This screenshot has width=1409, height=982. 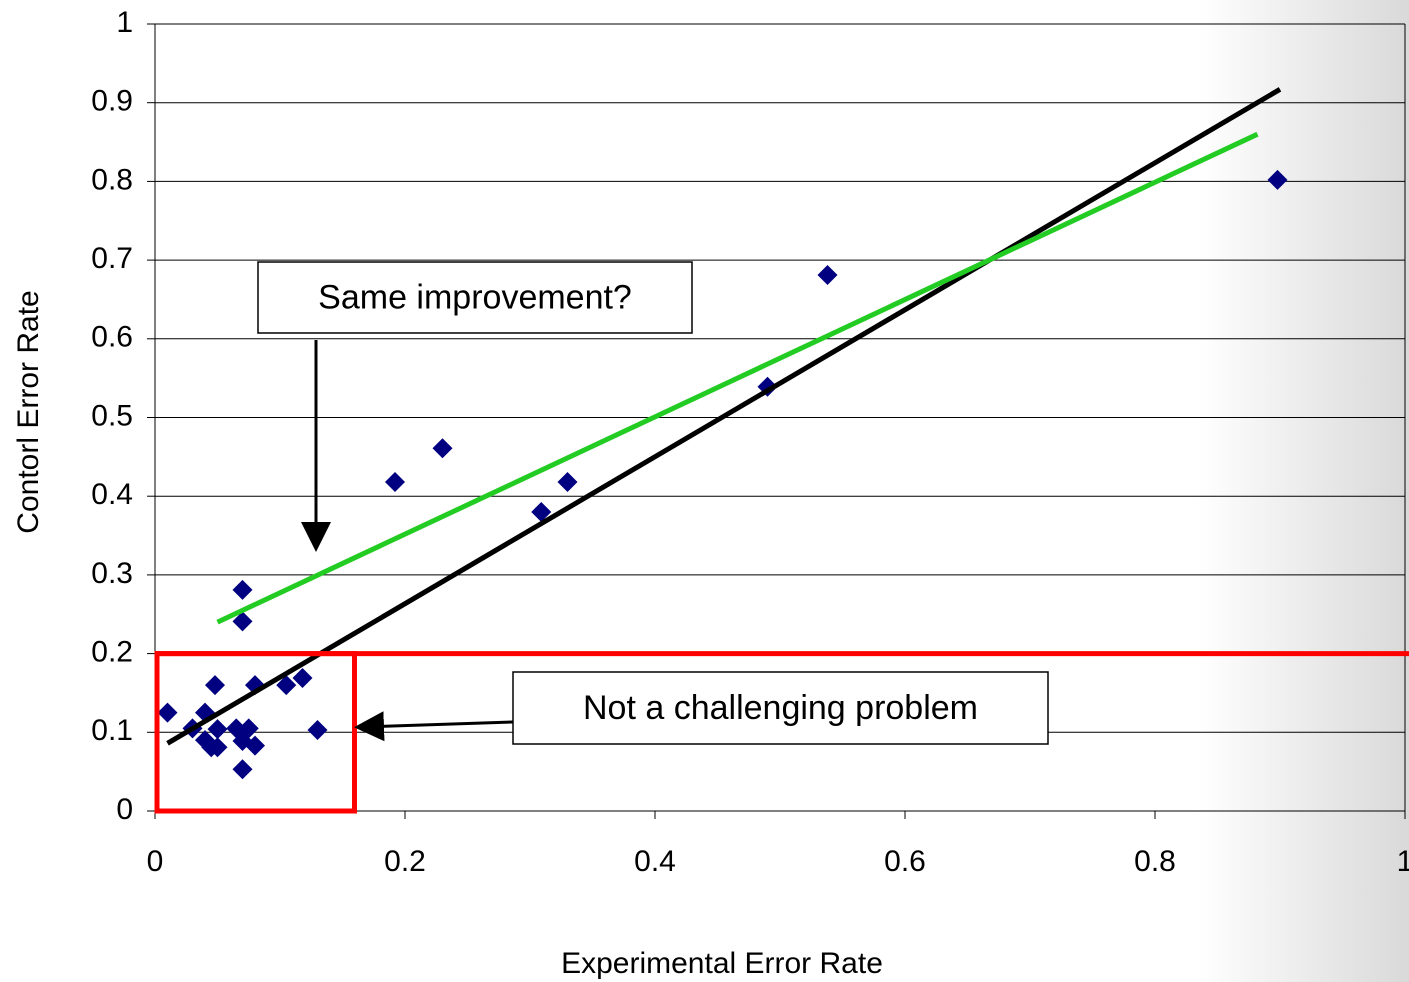 What do you see at coordinates (155, 861) in the screenshot?
I see `x-tick-label: 0` at bounding box center [155, 861].